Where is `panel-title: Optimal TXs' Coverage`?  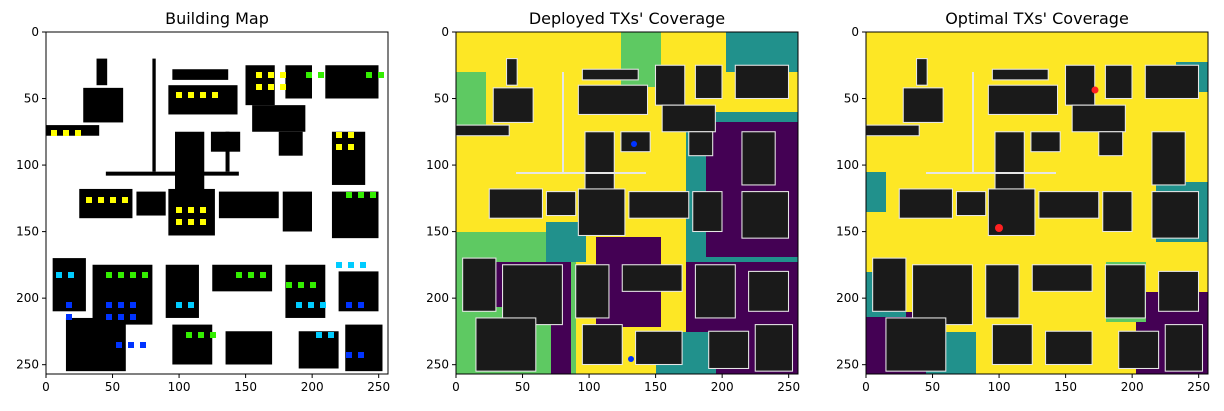 panel-title: Optimal TXs' Coverage is located at coordinates (1037, 18).